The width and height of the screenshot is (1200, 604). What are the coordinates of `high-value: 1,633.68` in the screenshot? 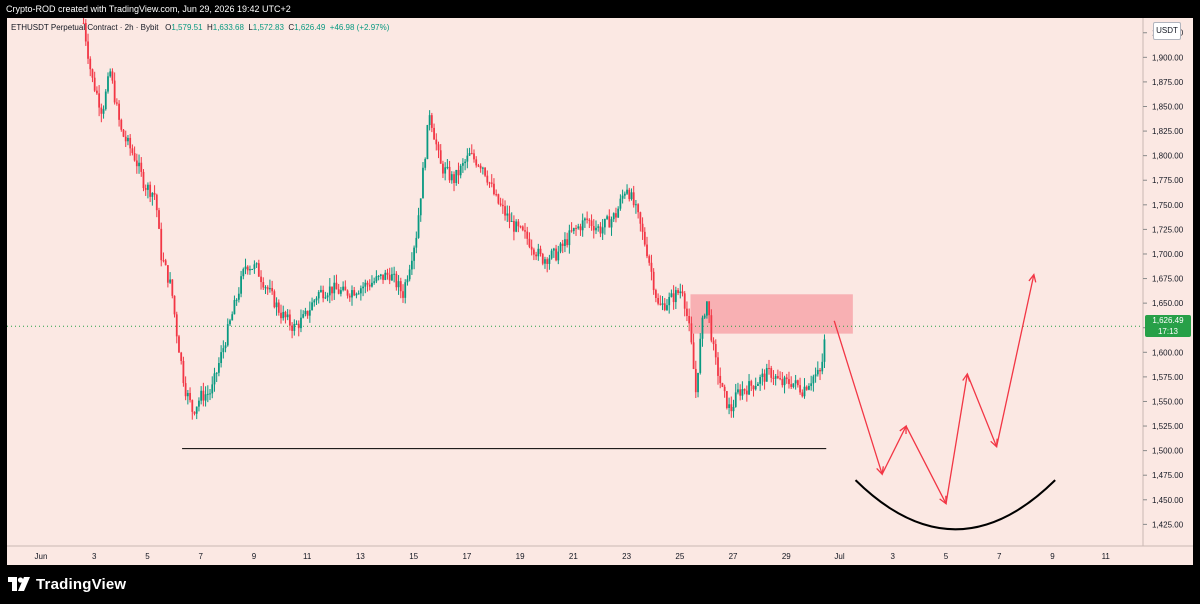 It's located at (228, 27).